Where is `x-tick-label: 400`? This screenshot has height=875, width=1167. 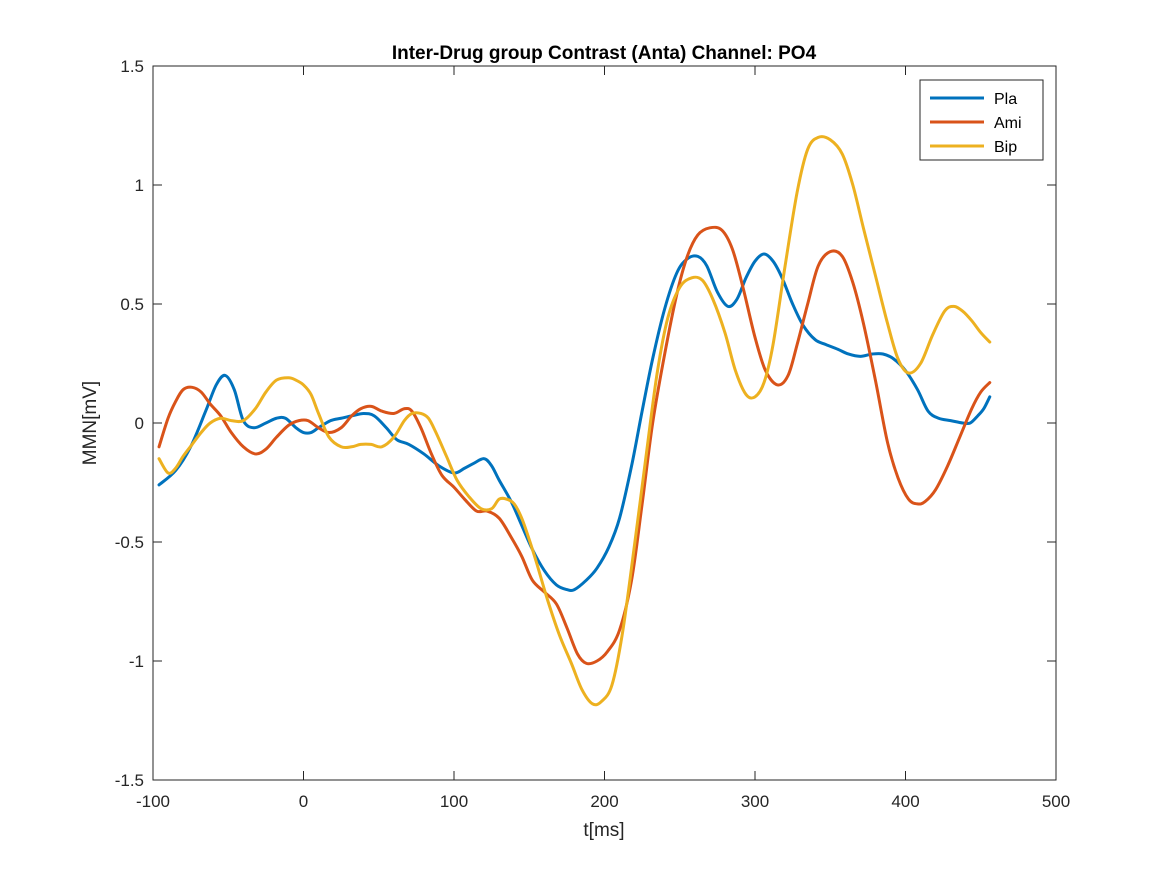 x-tick-label: 400 is located at coordinates (905, 801).